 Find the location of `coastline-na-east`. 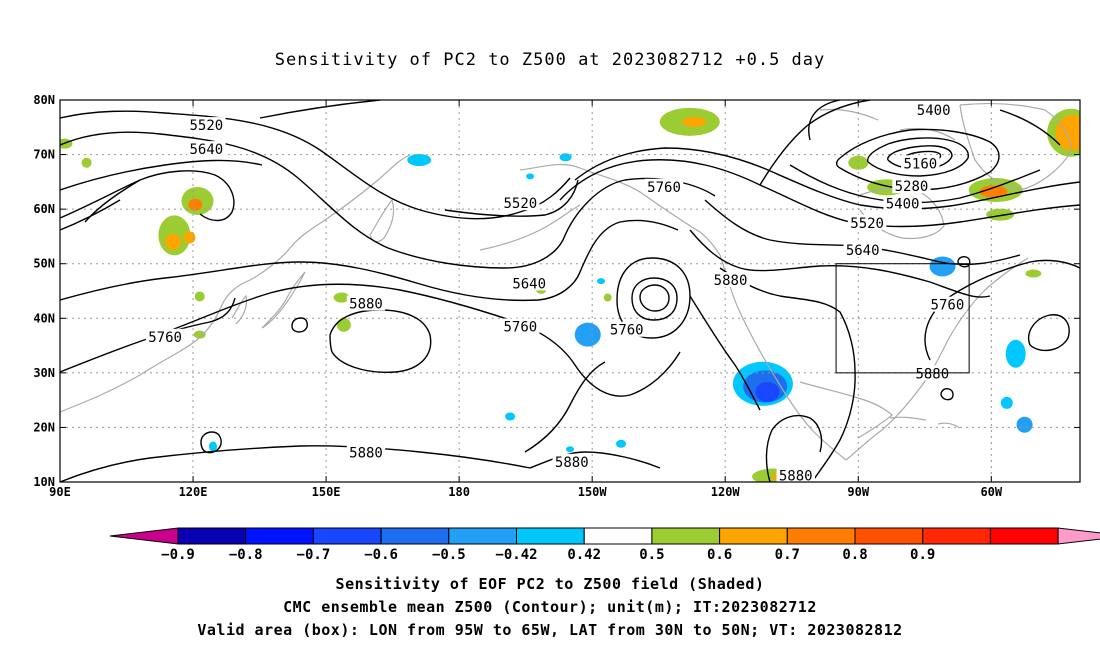

coastline-na-east is located at coordinates (937, 359).